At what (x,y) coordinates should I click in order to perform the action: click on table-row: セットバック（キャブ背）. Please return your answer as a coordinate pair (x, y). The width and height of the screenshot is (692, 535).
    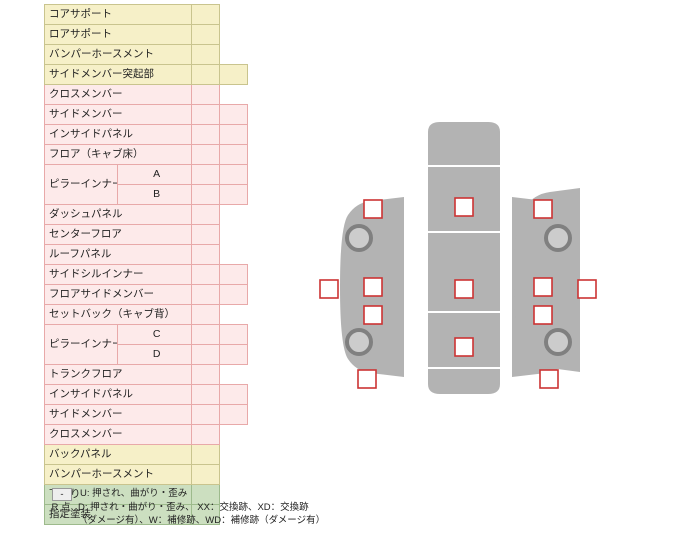
    Looking at the image, I should click on (146, 314).